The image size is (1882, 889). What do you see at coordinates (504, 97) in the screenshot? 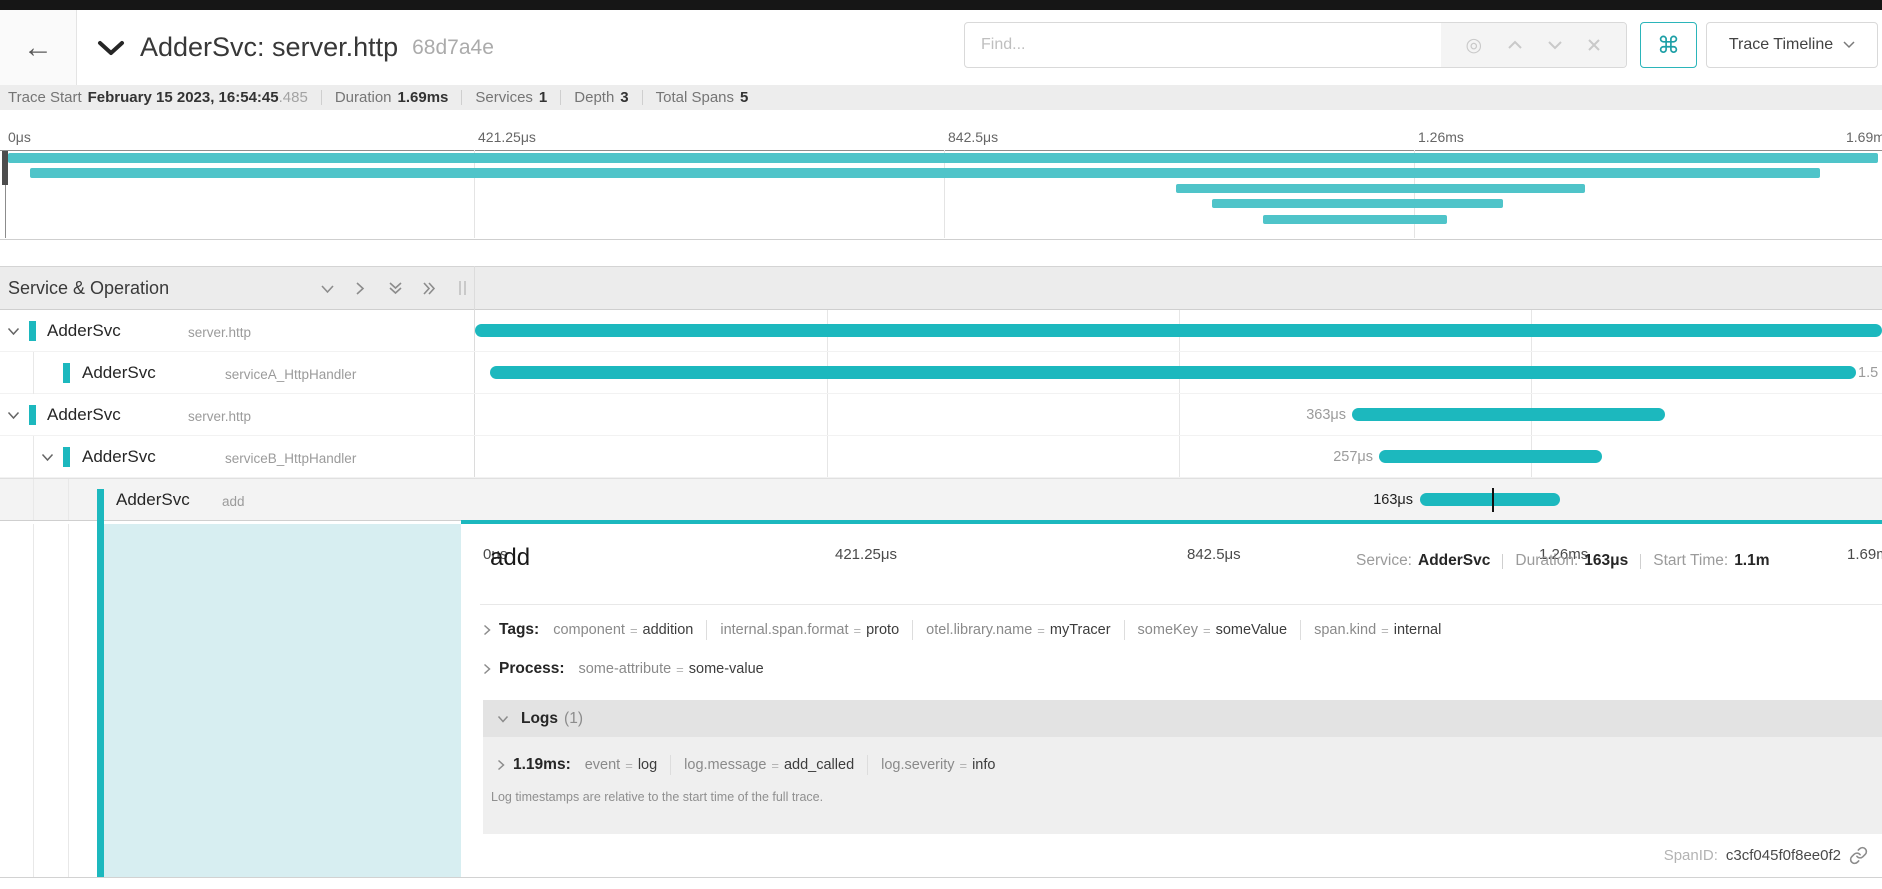
I see `services-label: Services` at bounding box center [504, 97].